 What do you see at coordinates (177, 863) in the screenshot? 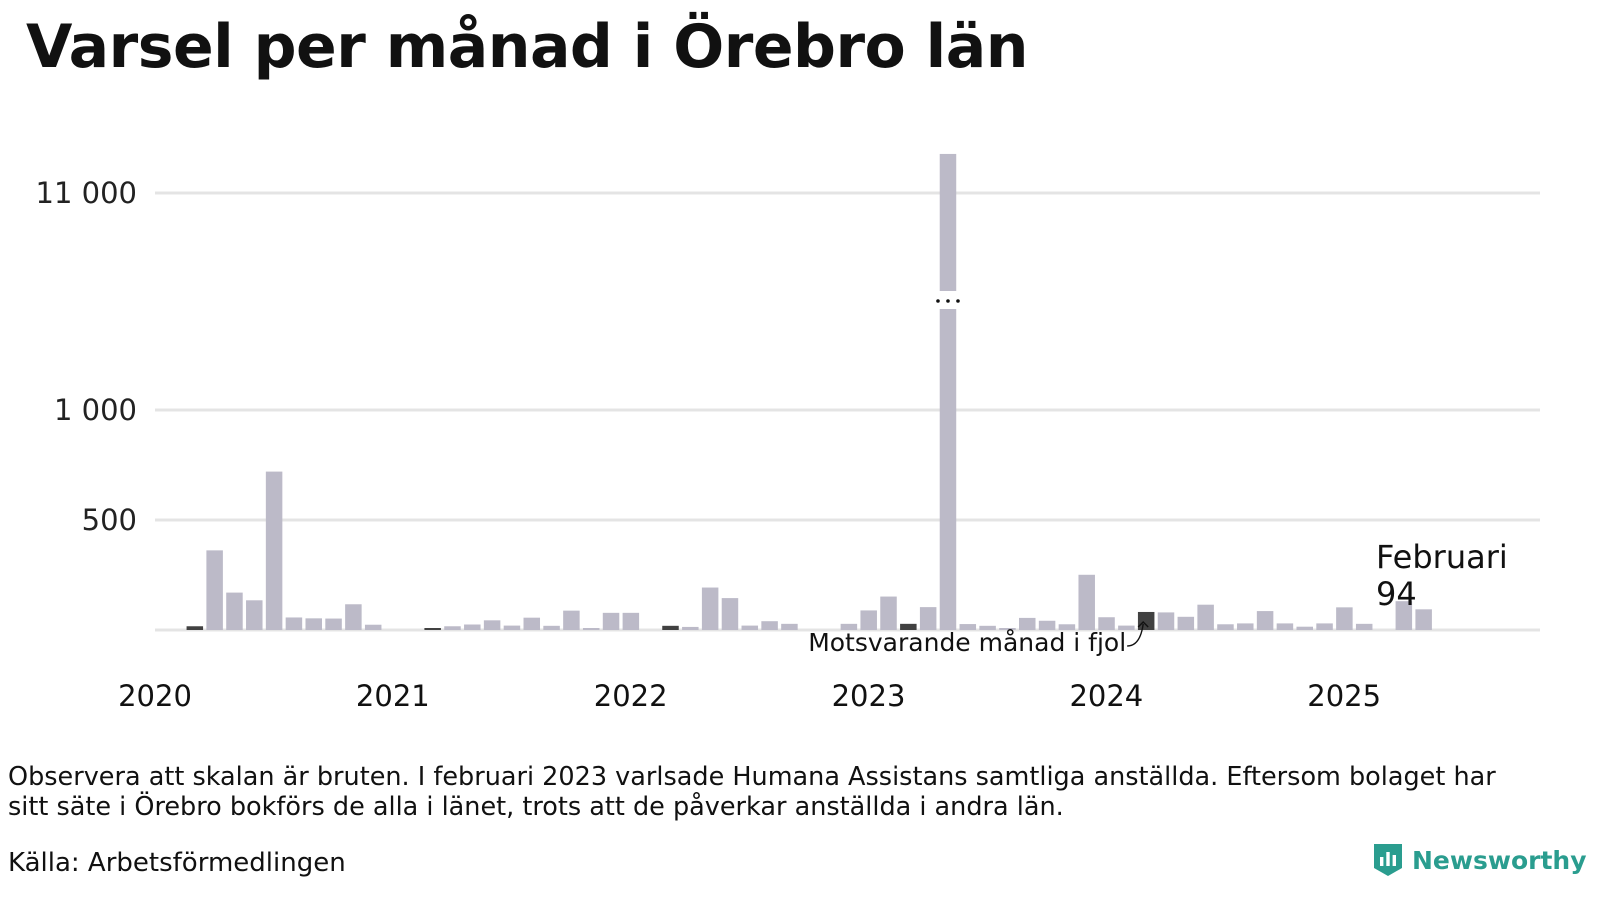
I see `chart-source: Källa: Arbetsförmedlingen` at bounding box center [177, 863].